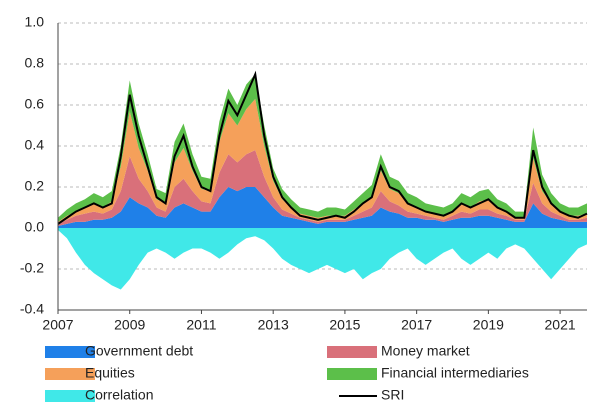 Image resolution: width=589 pixels, height=403 pixels. Describe the element at coordinates (139, 351) in the screenshot. I see `legend-label: Government debt` at that location.